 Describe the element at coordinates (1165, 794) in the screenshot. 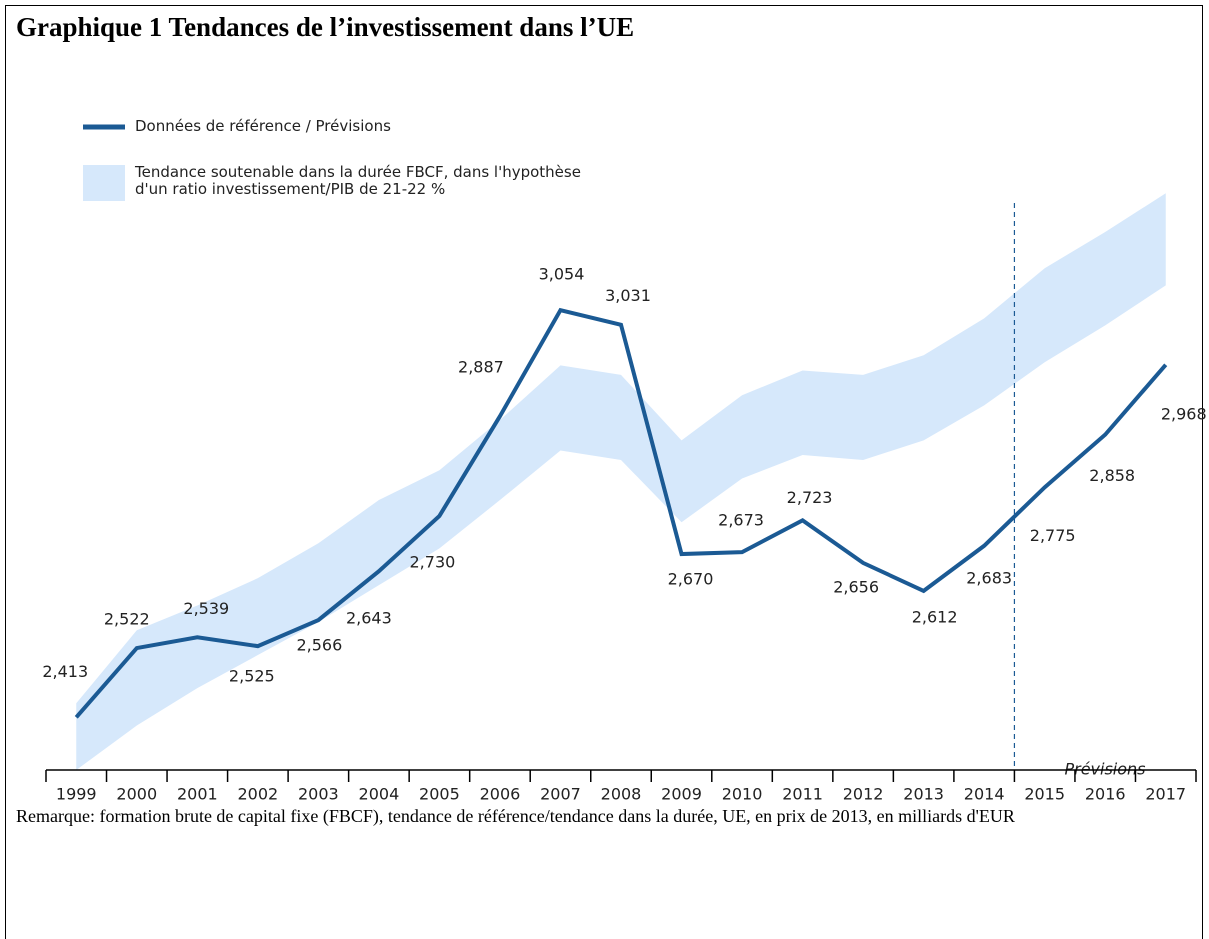

I see `x-tick-label: 2017` at that location.